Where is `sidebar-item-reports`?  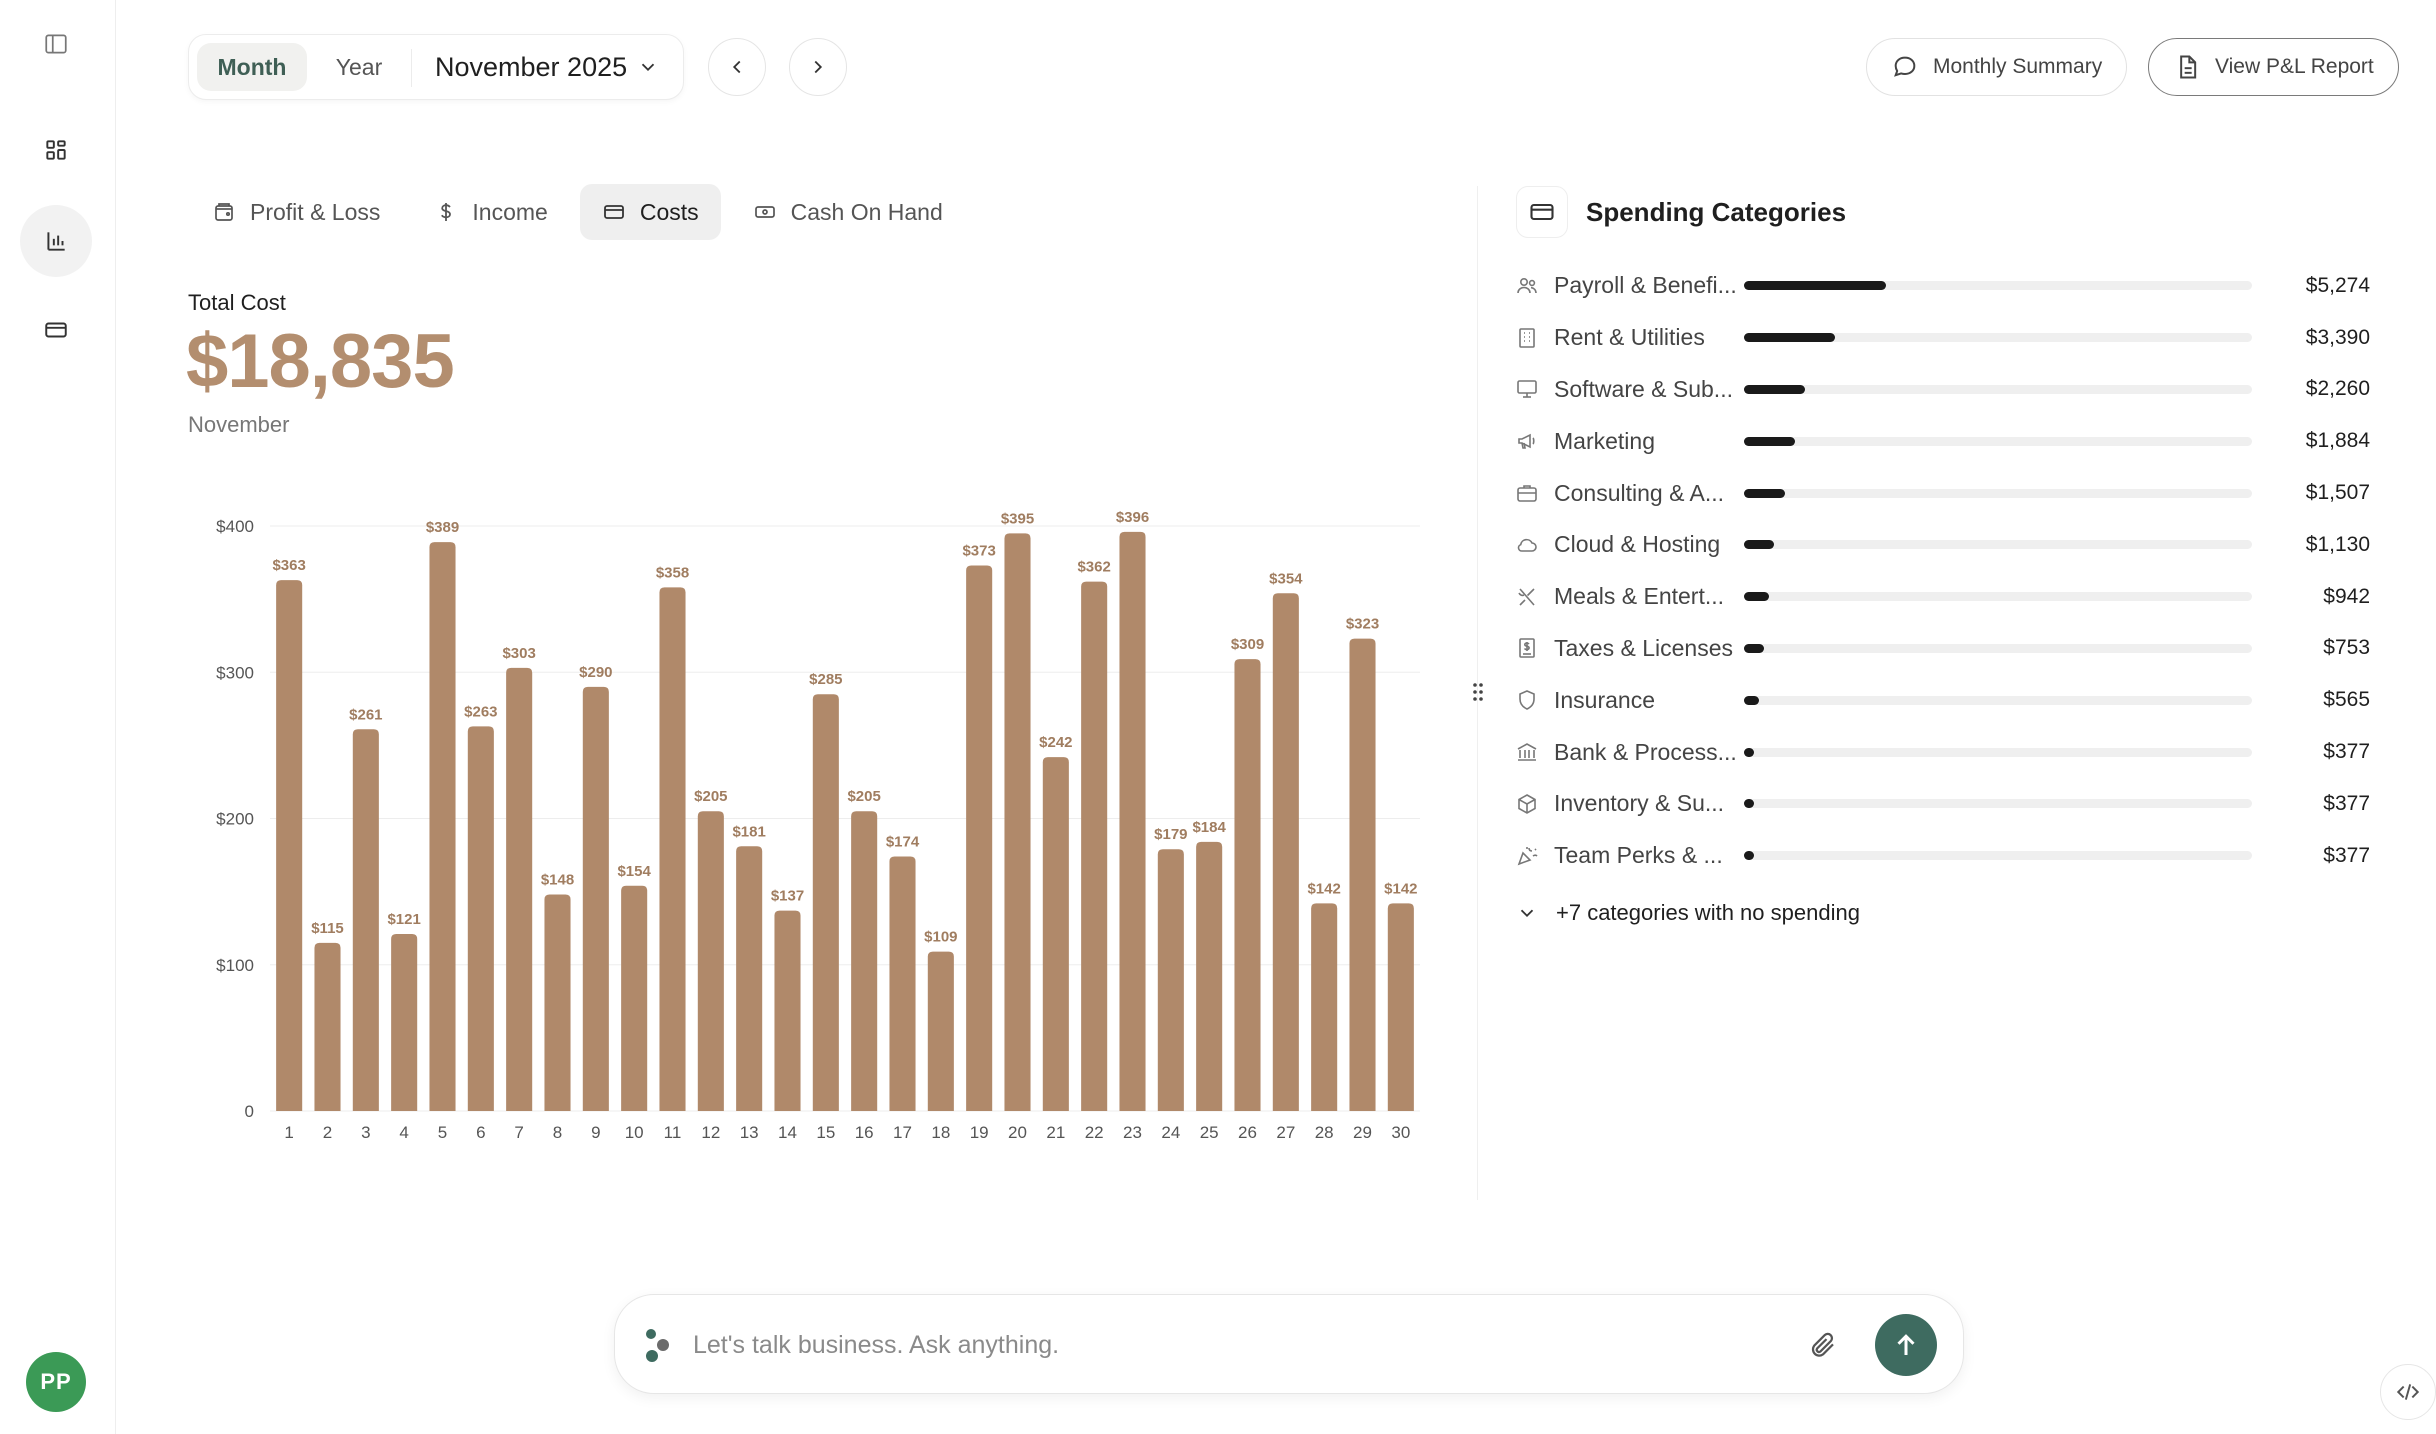
sidebar-item-reports is located at coordinates (56, 241).